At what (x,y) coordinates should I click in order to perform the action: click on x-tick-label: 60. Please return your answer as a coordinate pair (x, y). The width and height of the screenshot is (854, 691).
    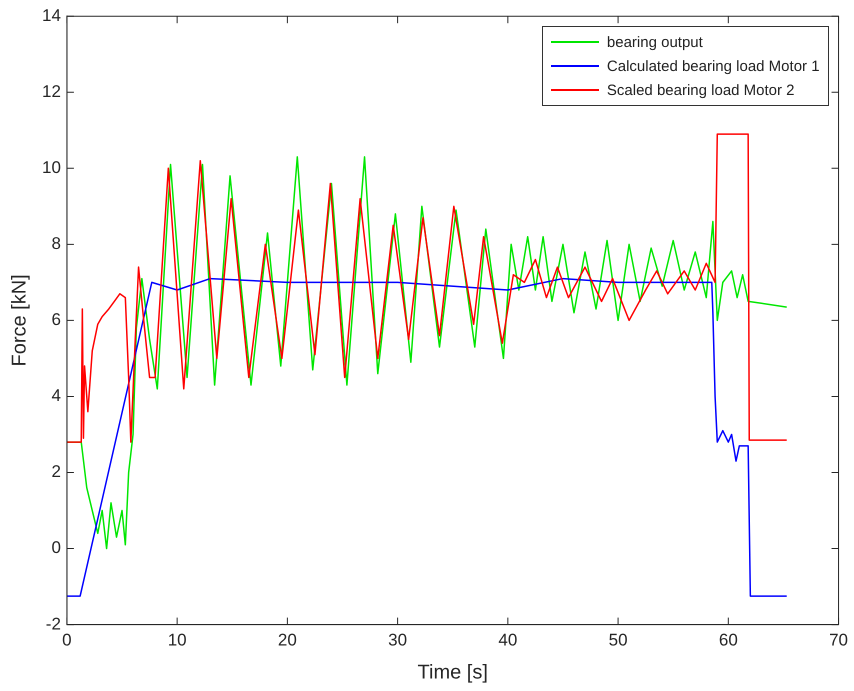
    Looking at the image, I should click on (728, 640).